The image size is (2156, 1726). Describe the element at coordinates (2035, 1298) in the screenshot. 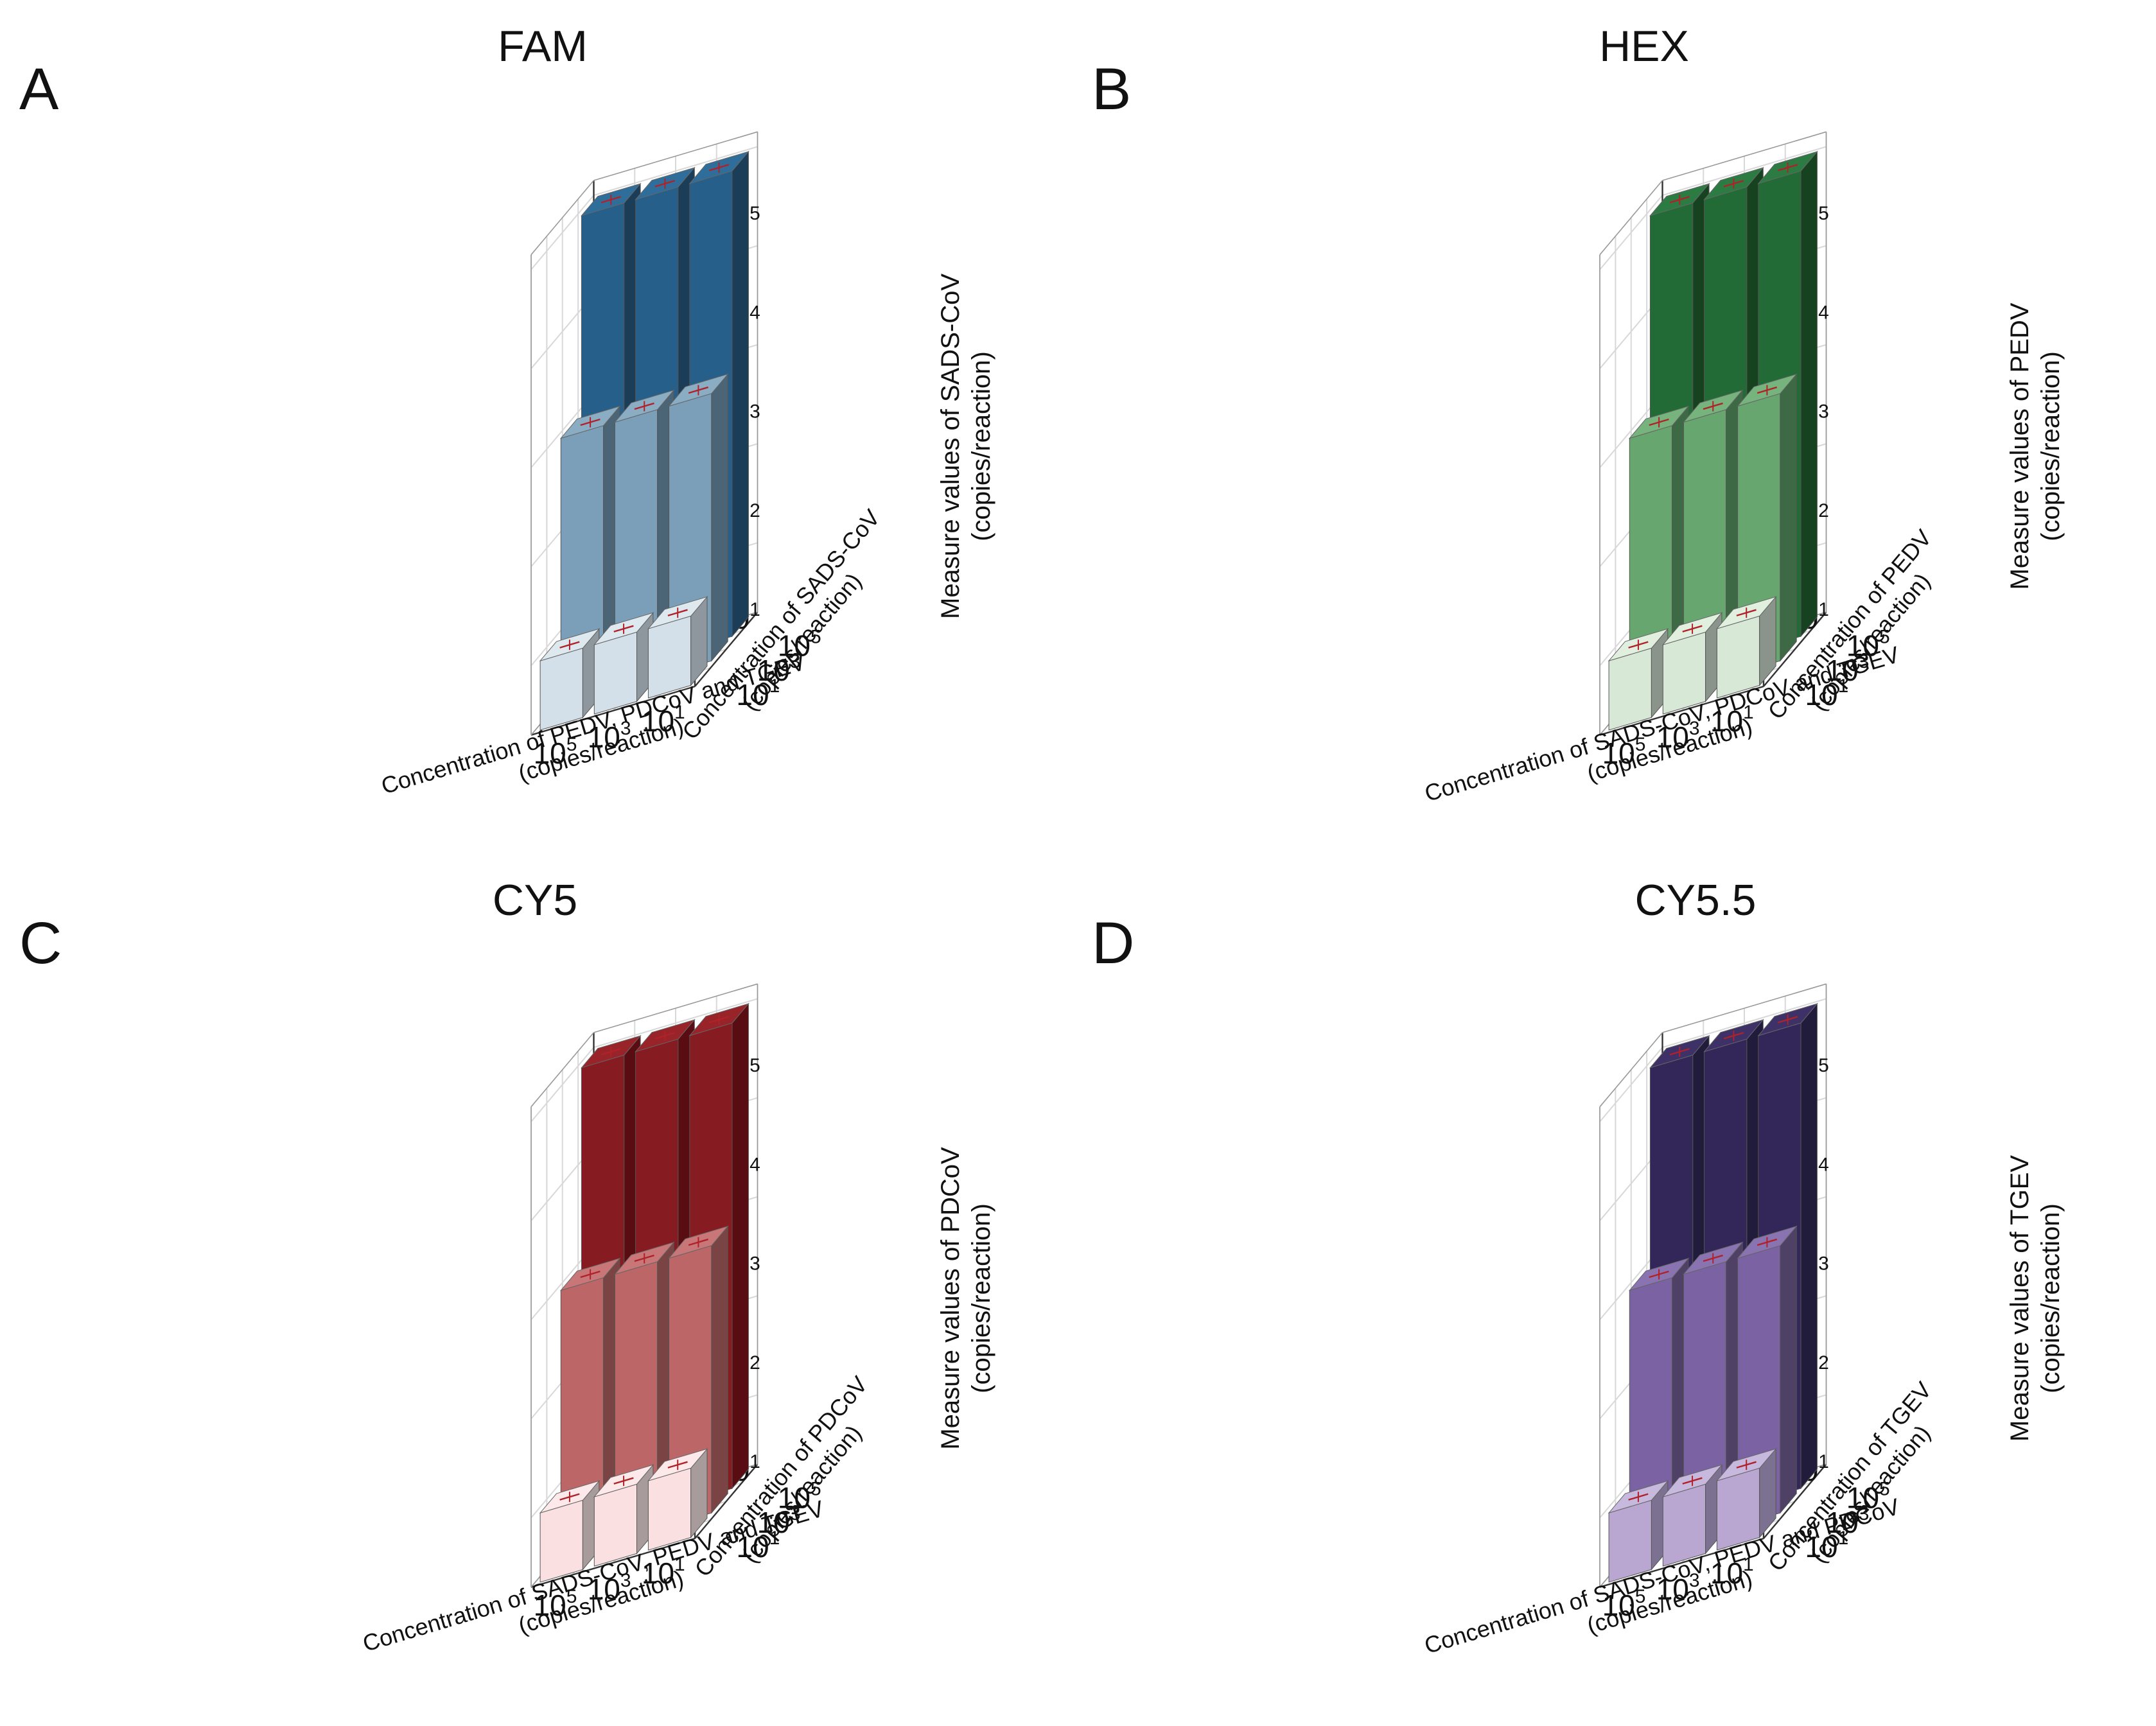

I see `z-axis-label: Measure values of TGEV (copies/reaction)` at that location.